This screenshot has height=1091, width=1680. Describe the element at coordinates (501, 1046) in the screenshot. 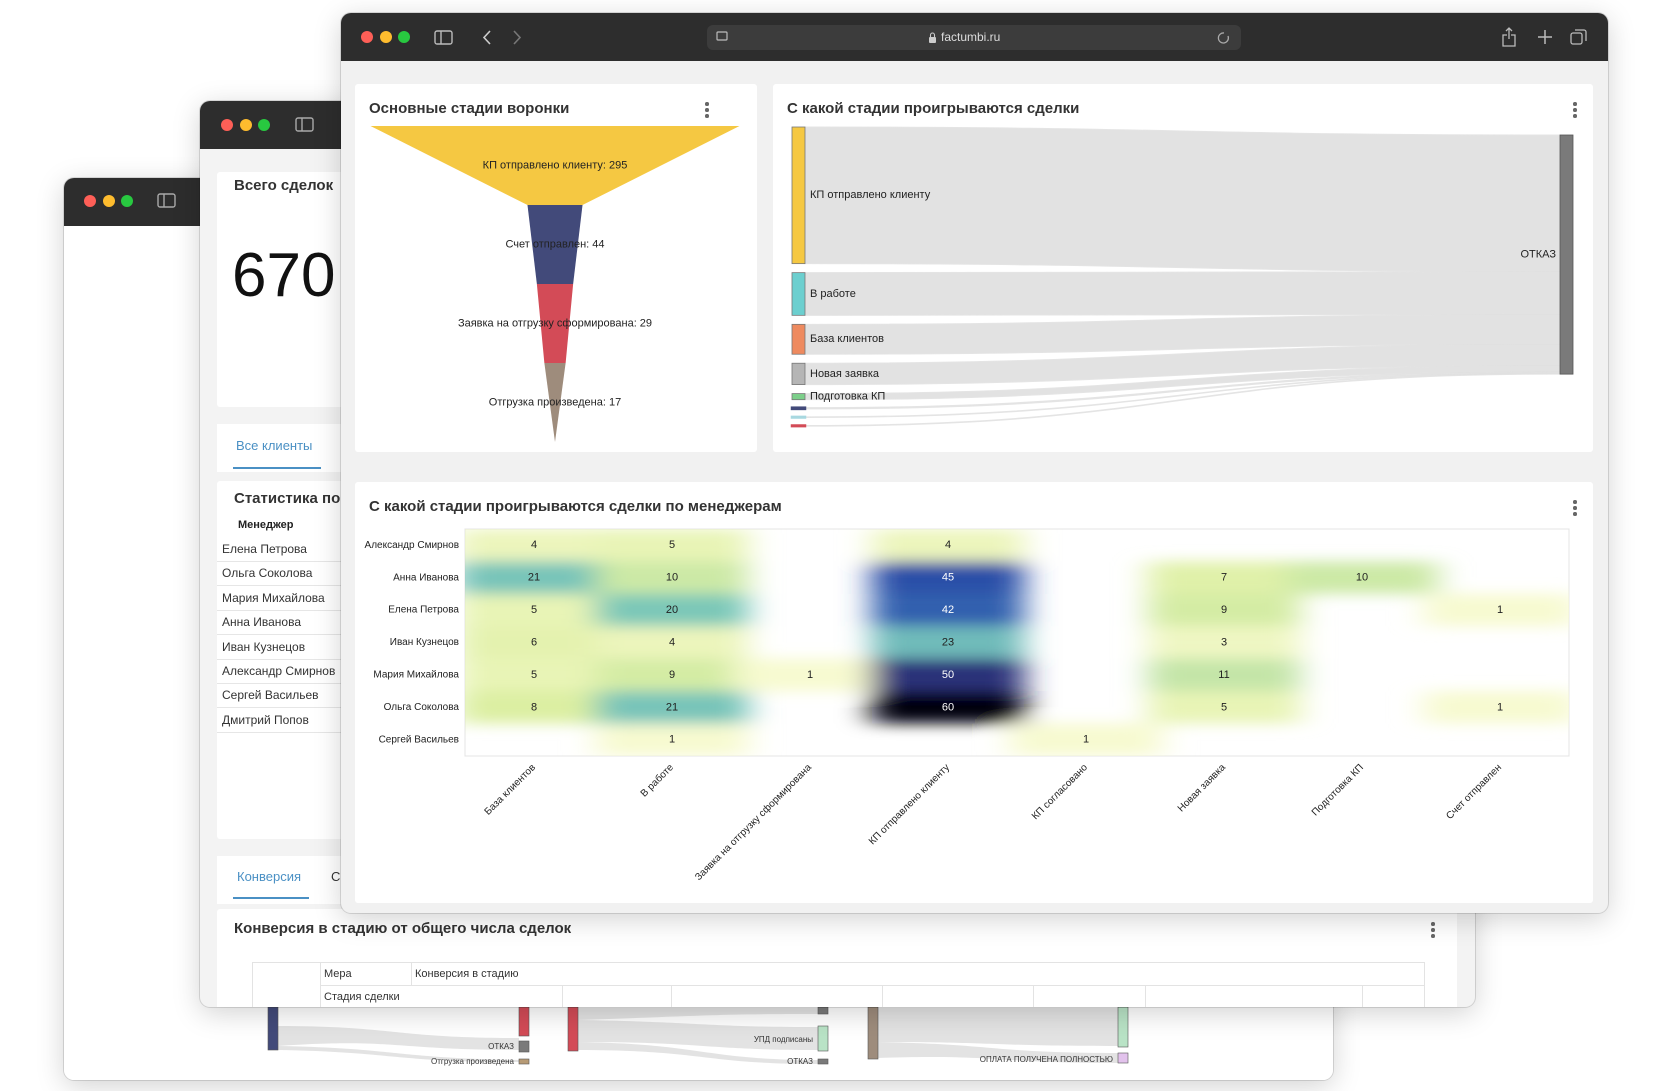

I see `flow-label: ОТКАЗ` at that location.